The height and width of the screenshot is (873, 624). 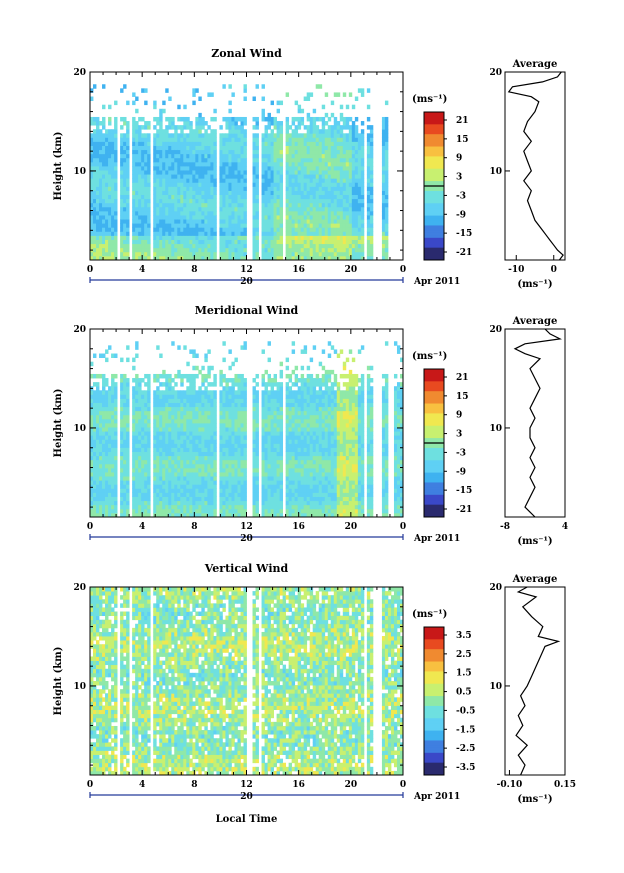 I want to click on meridional-colorbar-label: -3, so click(x=461, y=453).